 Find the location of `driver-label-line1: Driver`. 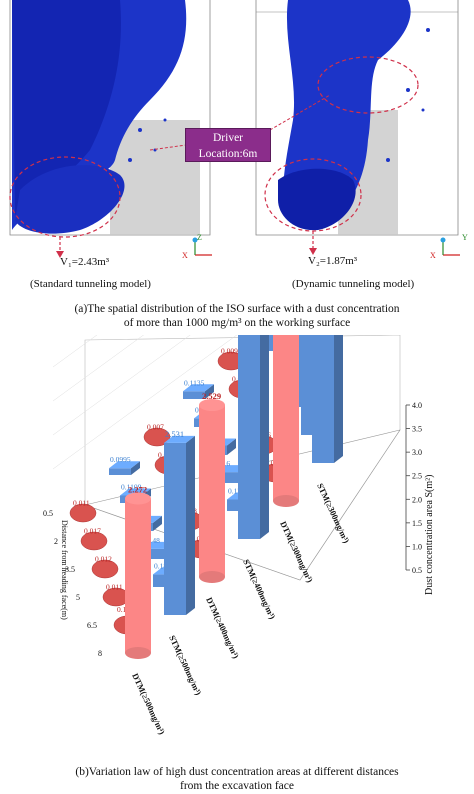

driver-label-line1: Driver is located at coordinates (227, 138).